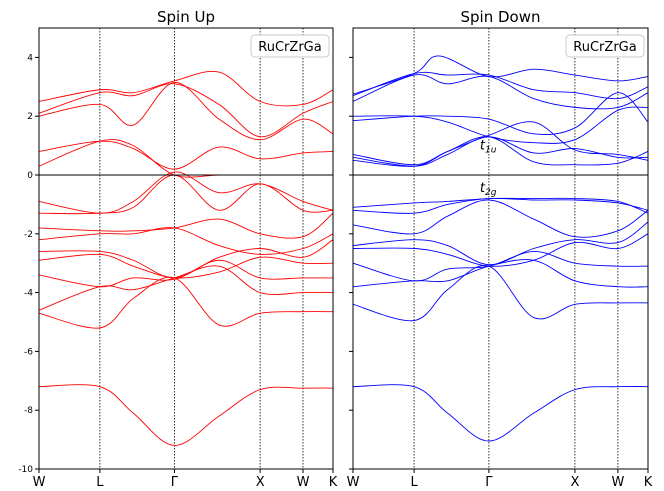 This screenshot has width=664, height=491. I want to click on panel-title: Spin Up, so click(186, 17).